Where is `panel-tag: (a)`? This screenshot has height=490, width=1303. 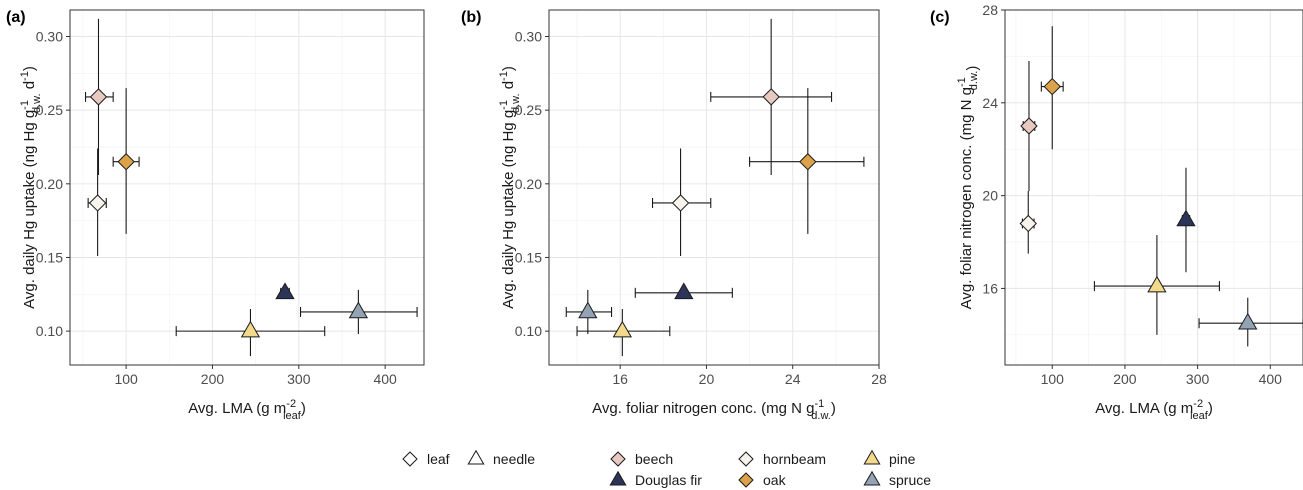 panel-tag: (a) is located at coordinates (16, 17).